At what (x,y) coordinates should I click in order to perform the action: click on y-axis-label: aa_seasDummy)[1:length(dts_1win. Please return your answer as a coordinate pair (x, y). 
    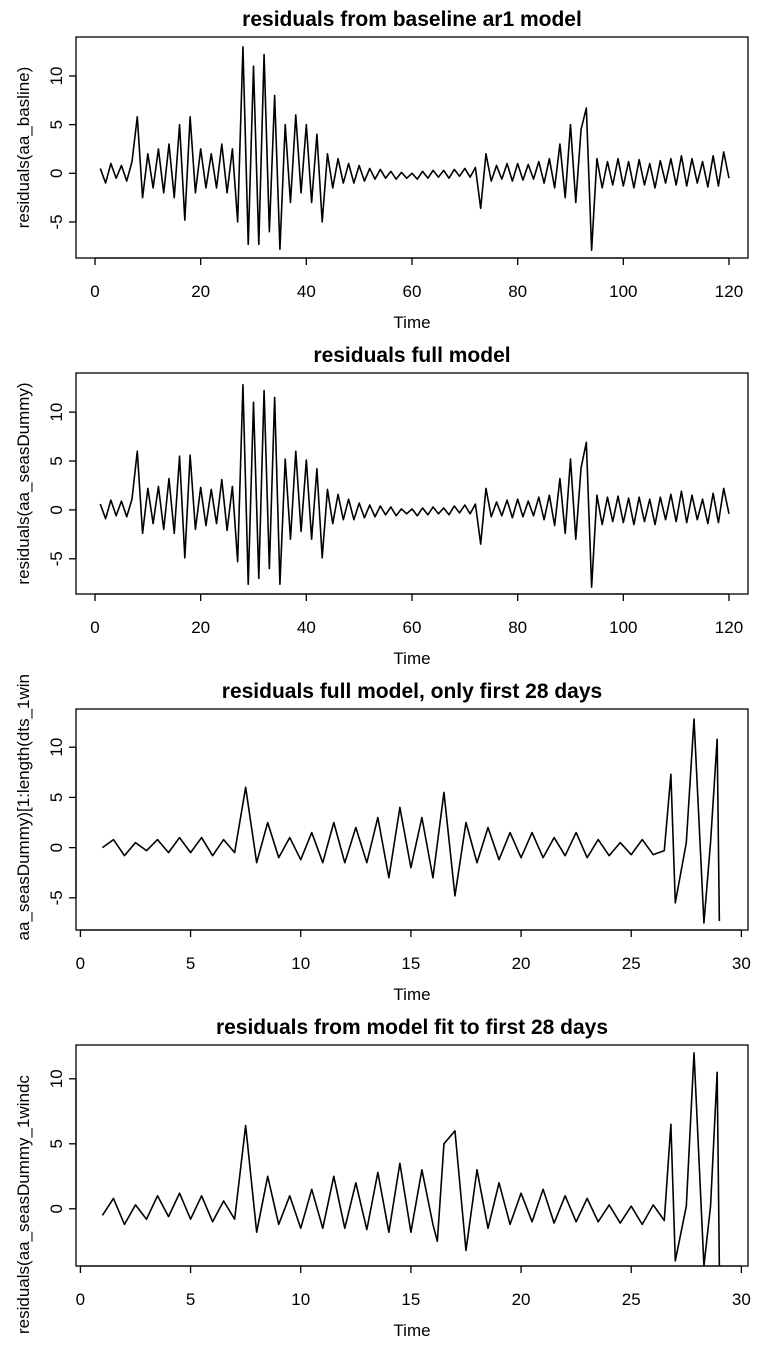
    Looking at the image, I should click on (23, 807).